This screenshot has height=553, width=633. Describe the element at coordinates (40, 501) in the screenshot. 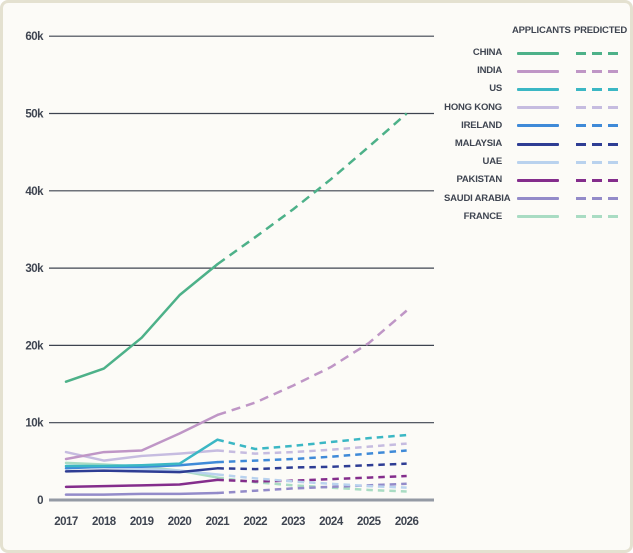

I see `y-tick-label: 0` at that location.